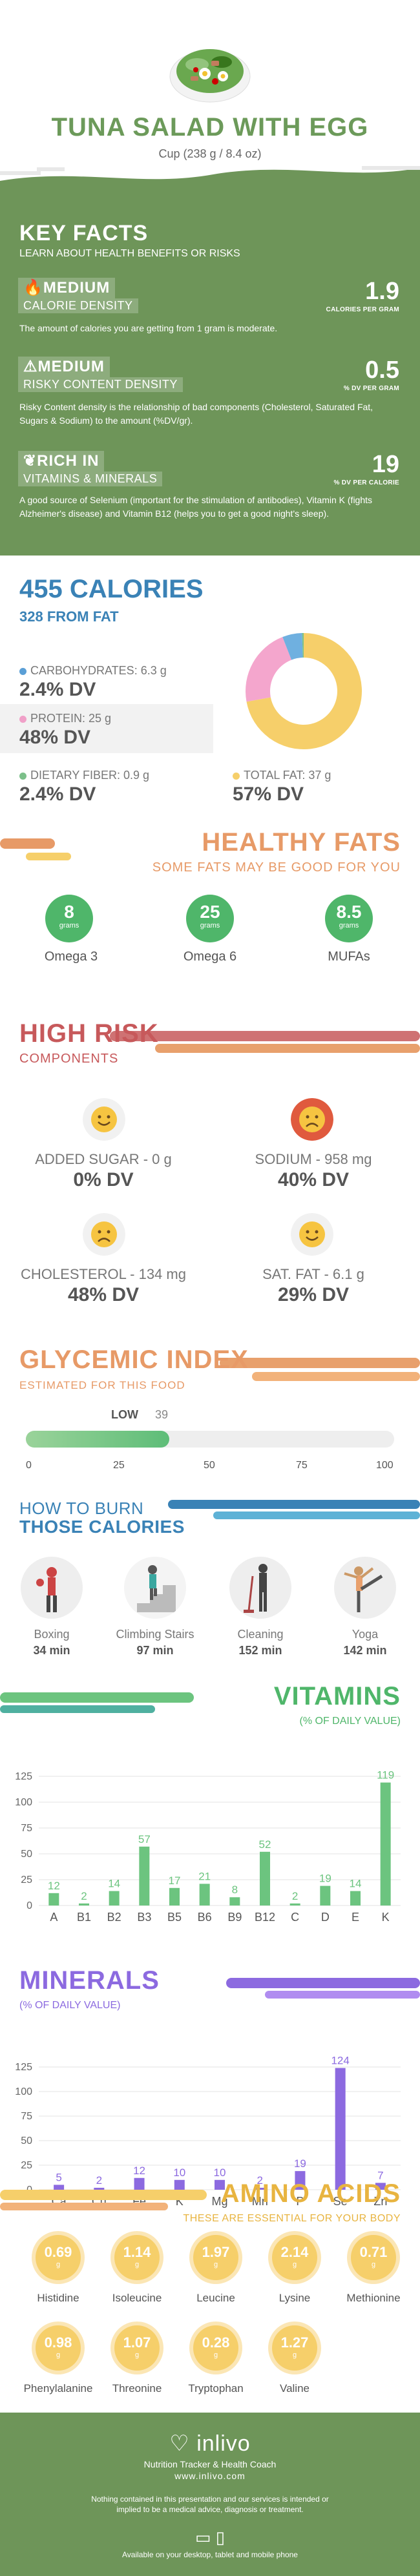 The width and height of the screenshot is (420, 2576). Describe the element at coordinates (210, 2464) in the screenshot. I see `footer-tagline: Nutrition Tracker & Health Coach` at that location.